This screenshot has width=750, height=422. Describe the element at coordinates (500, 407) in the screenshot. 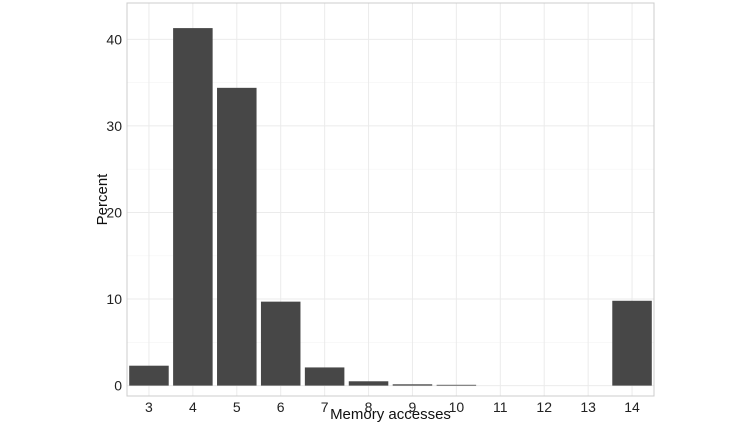

I see `x-tick-label: 11` at that location.